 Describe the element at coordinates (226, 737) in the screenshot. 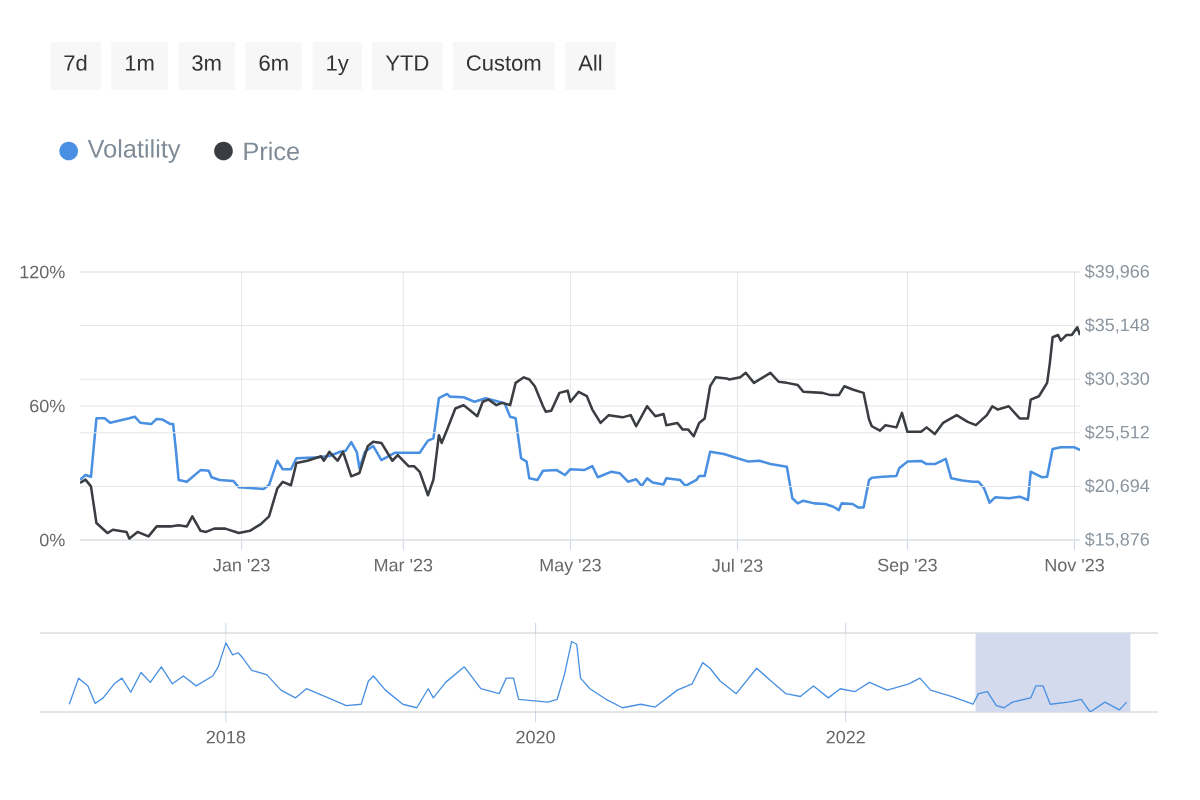

I see `x-tick-label: 2018` at that location.